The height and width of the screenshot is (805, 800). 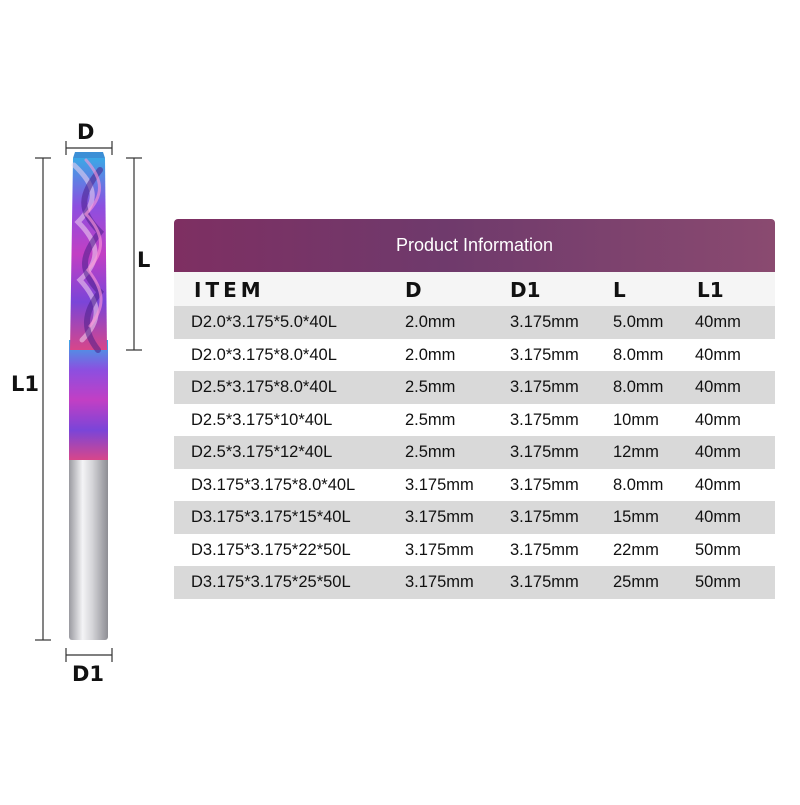 What do you see at coordinates (271, 549) in the screenshot?
I see `cell-item: D3.175*3.175*22*50L` at bounding box center [271, 549].